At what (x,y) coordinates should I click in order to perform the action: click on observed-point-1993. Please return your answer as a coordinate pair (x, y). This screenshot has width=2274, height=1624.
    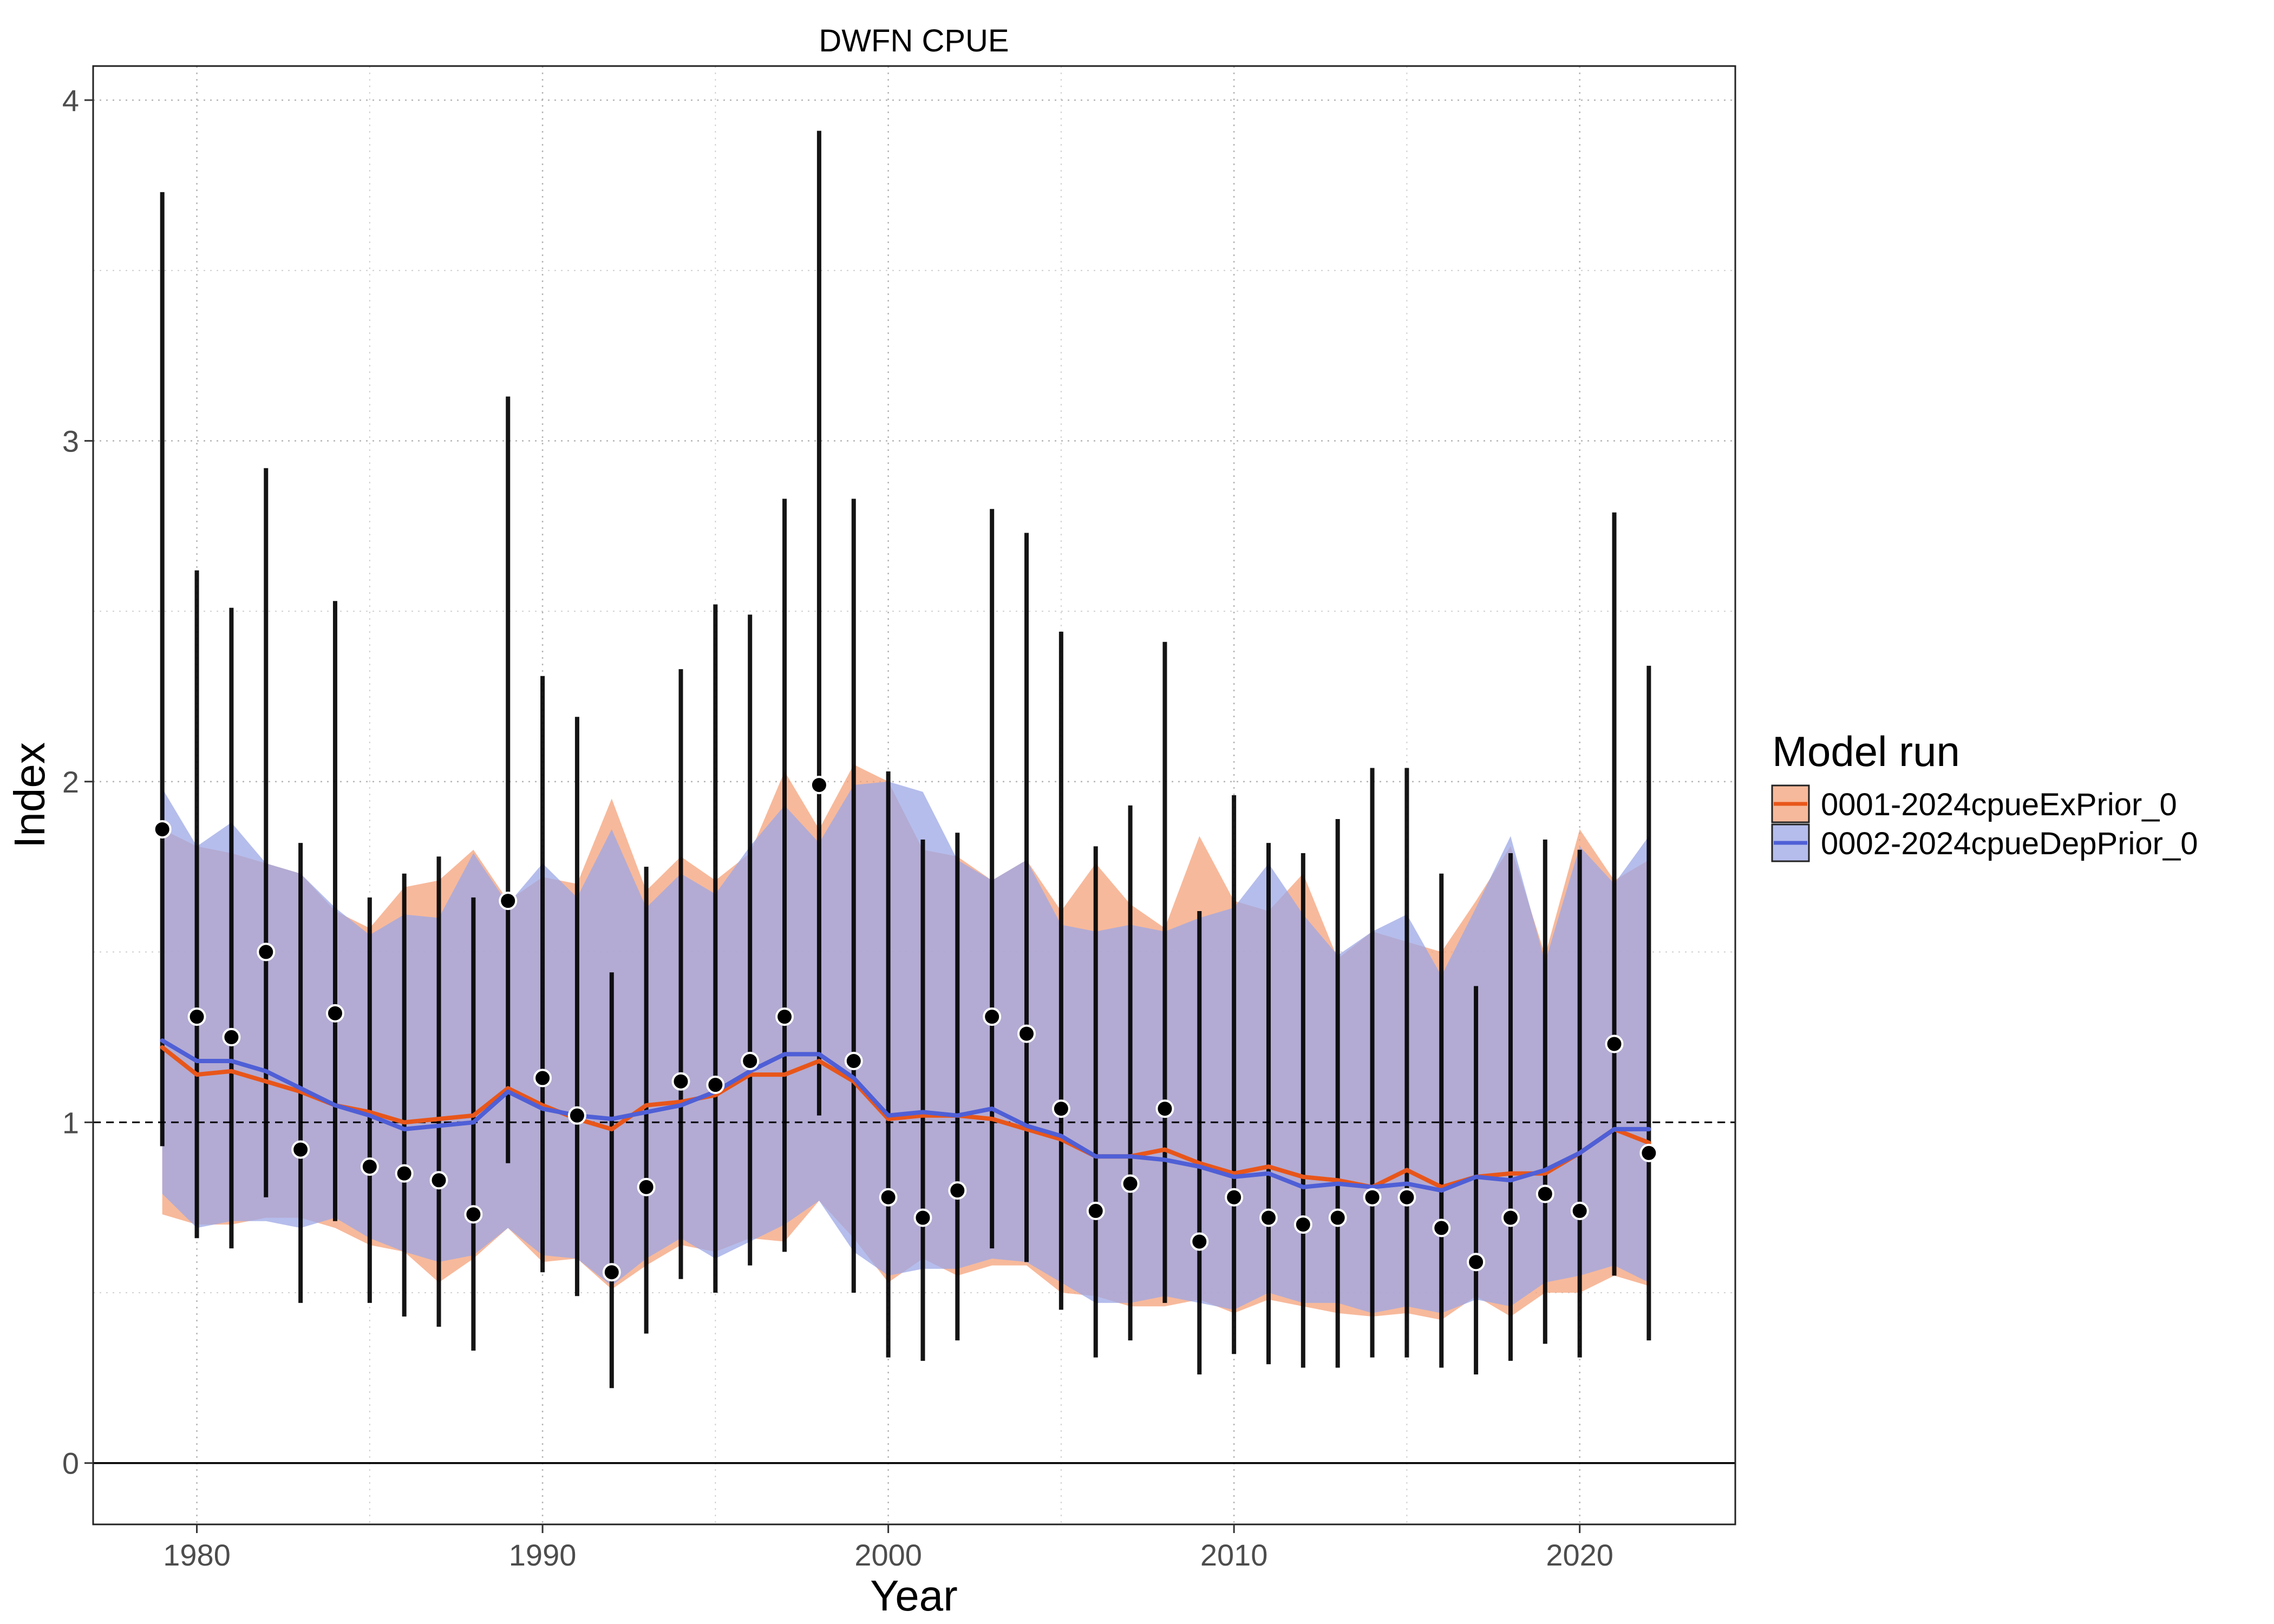
    Looking at the image, I should click on (647, 1187).